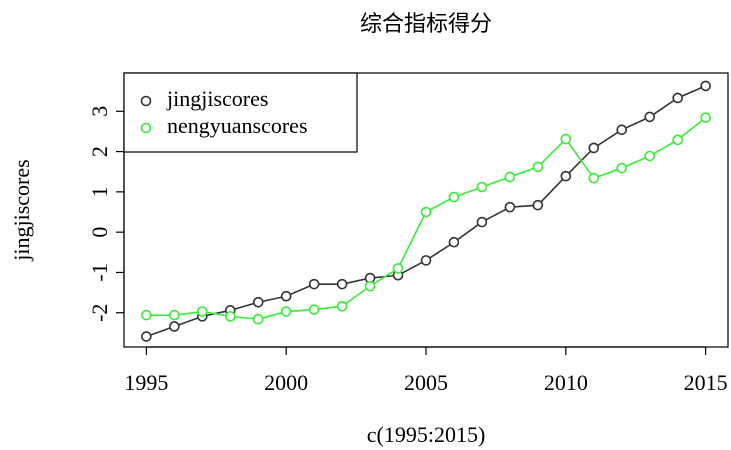 The width and height of the screenshot is (731, 450). Describe the element at coordinates (217, 98) in the screenshot. I see `legend-label: jingjiscores` at that location.